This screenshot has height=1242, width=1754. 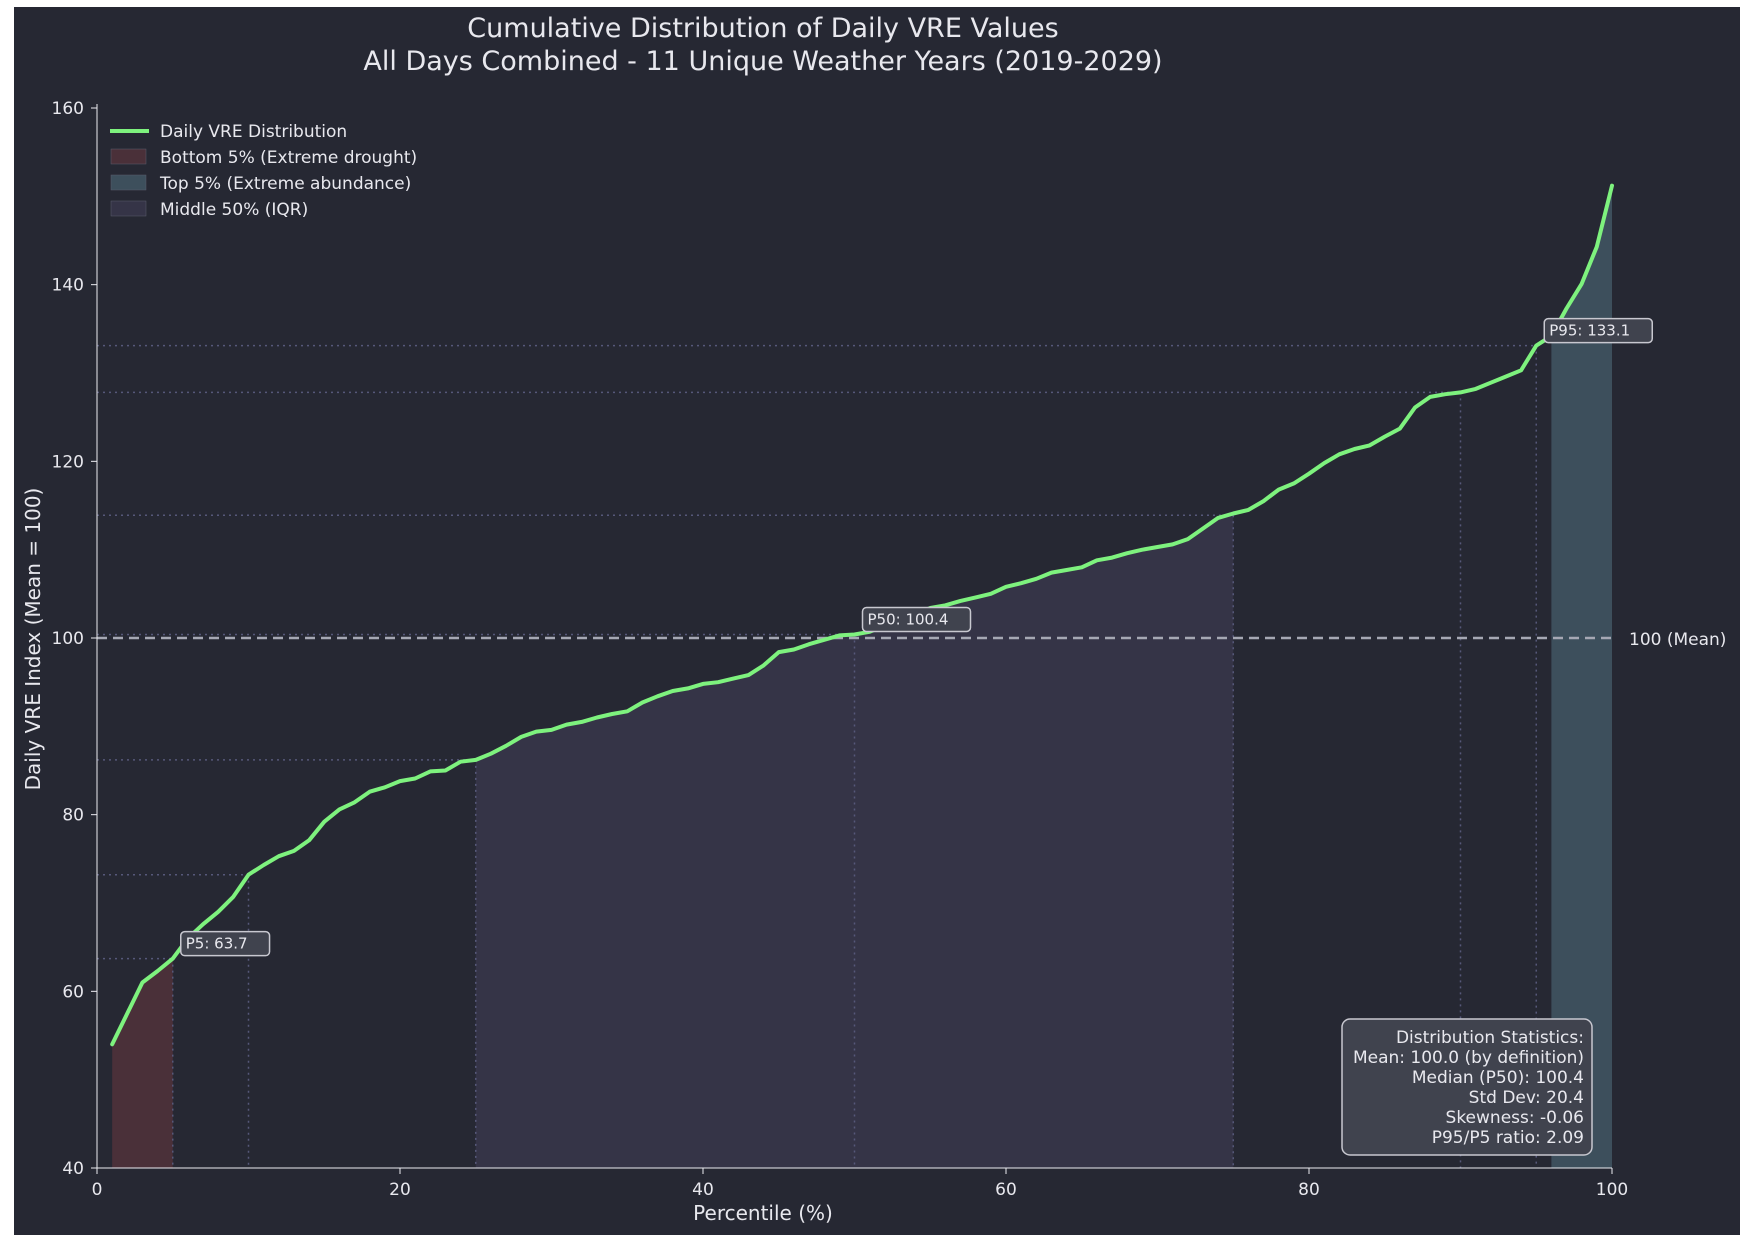 What do you see at coordinates (703, 1190) in the screenshot?
I see `x-tick-label: 40` at bounding box center [703, 1190].